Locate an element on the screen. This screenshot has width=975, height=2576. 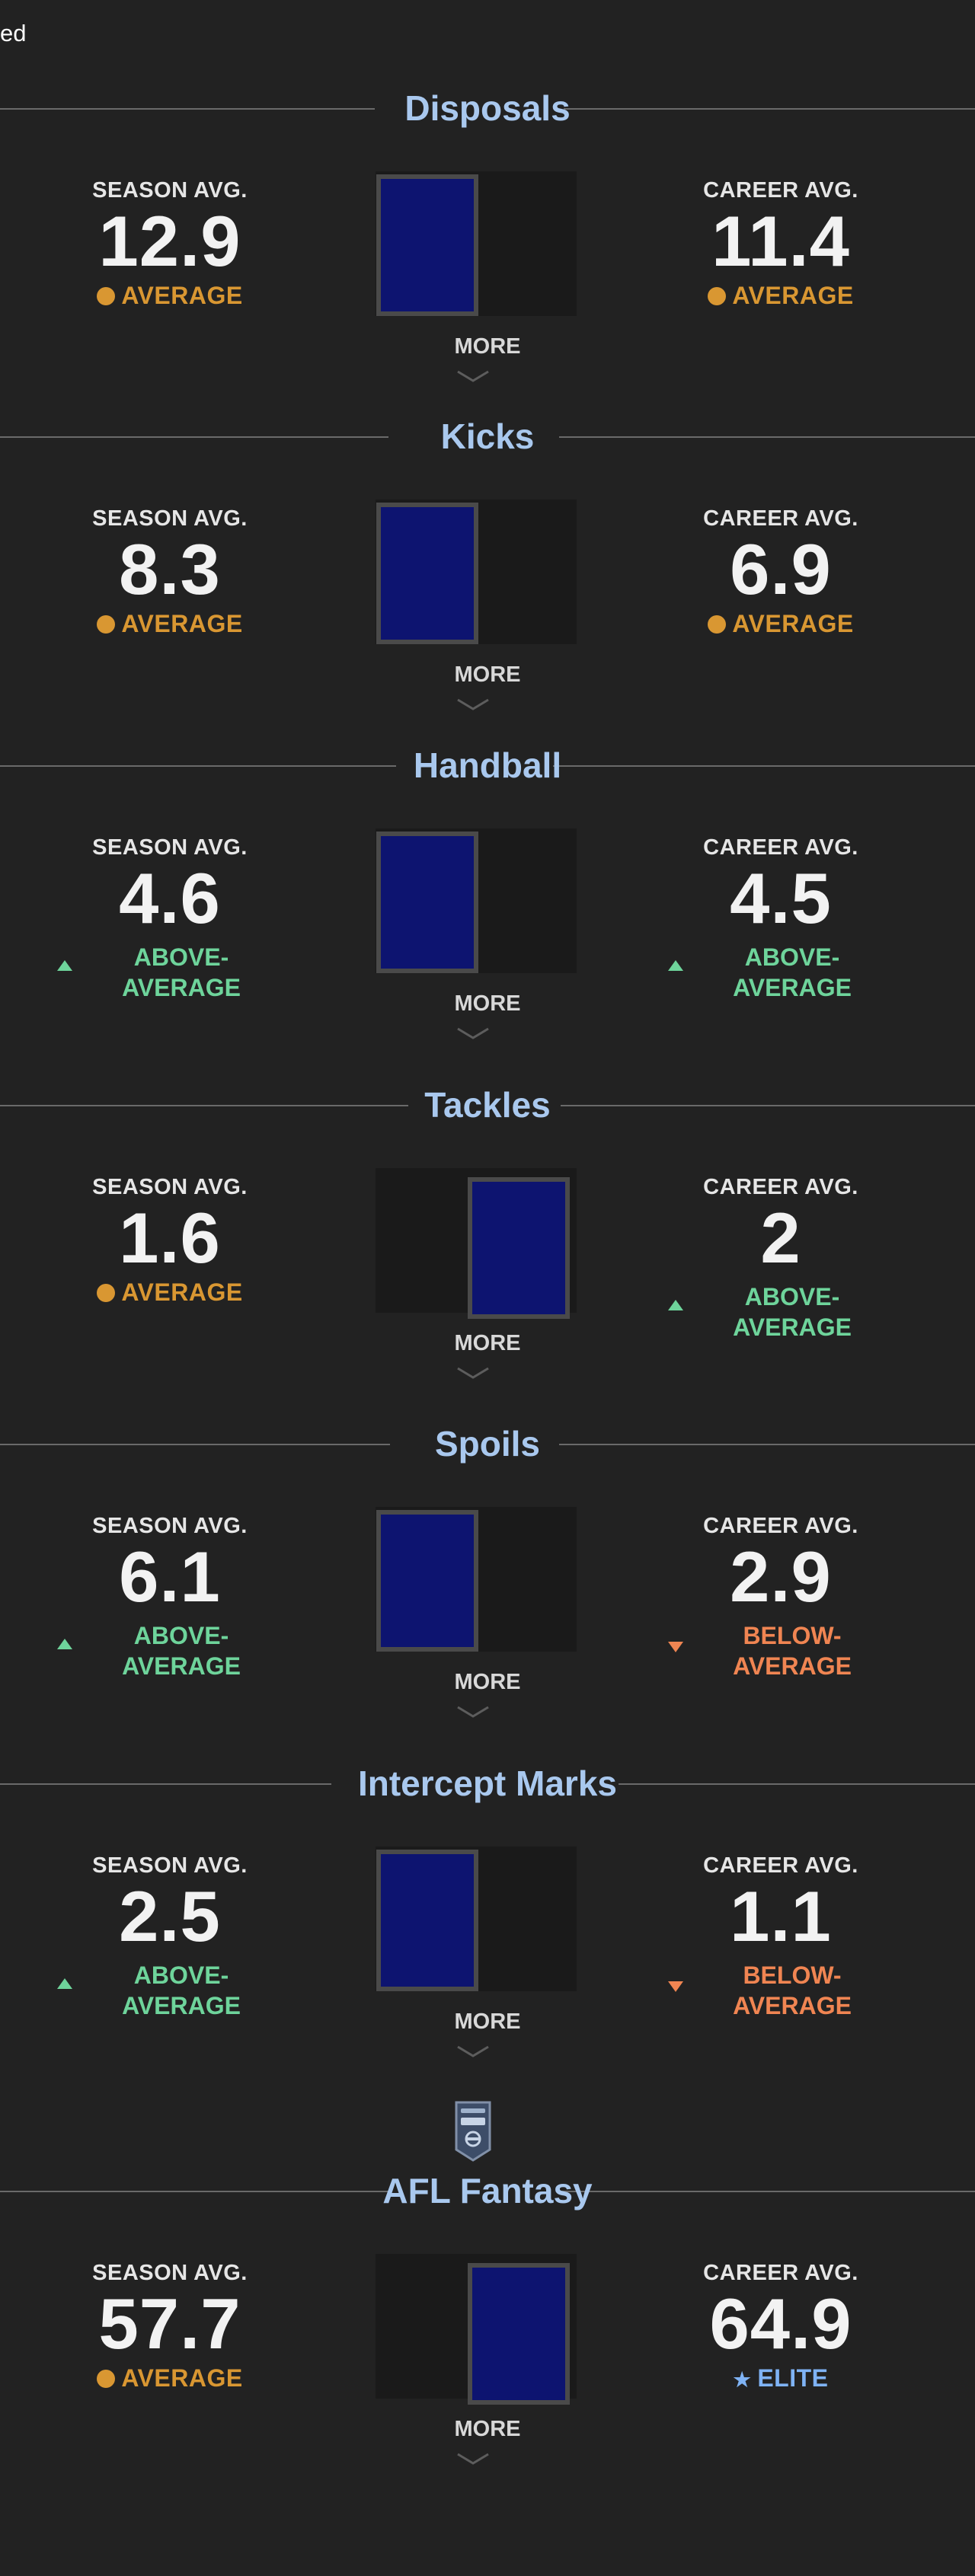
star-icon: ★ is located at coordinates (742, 2379).